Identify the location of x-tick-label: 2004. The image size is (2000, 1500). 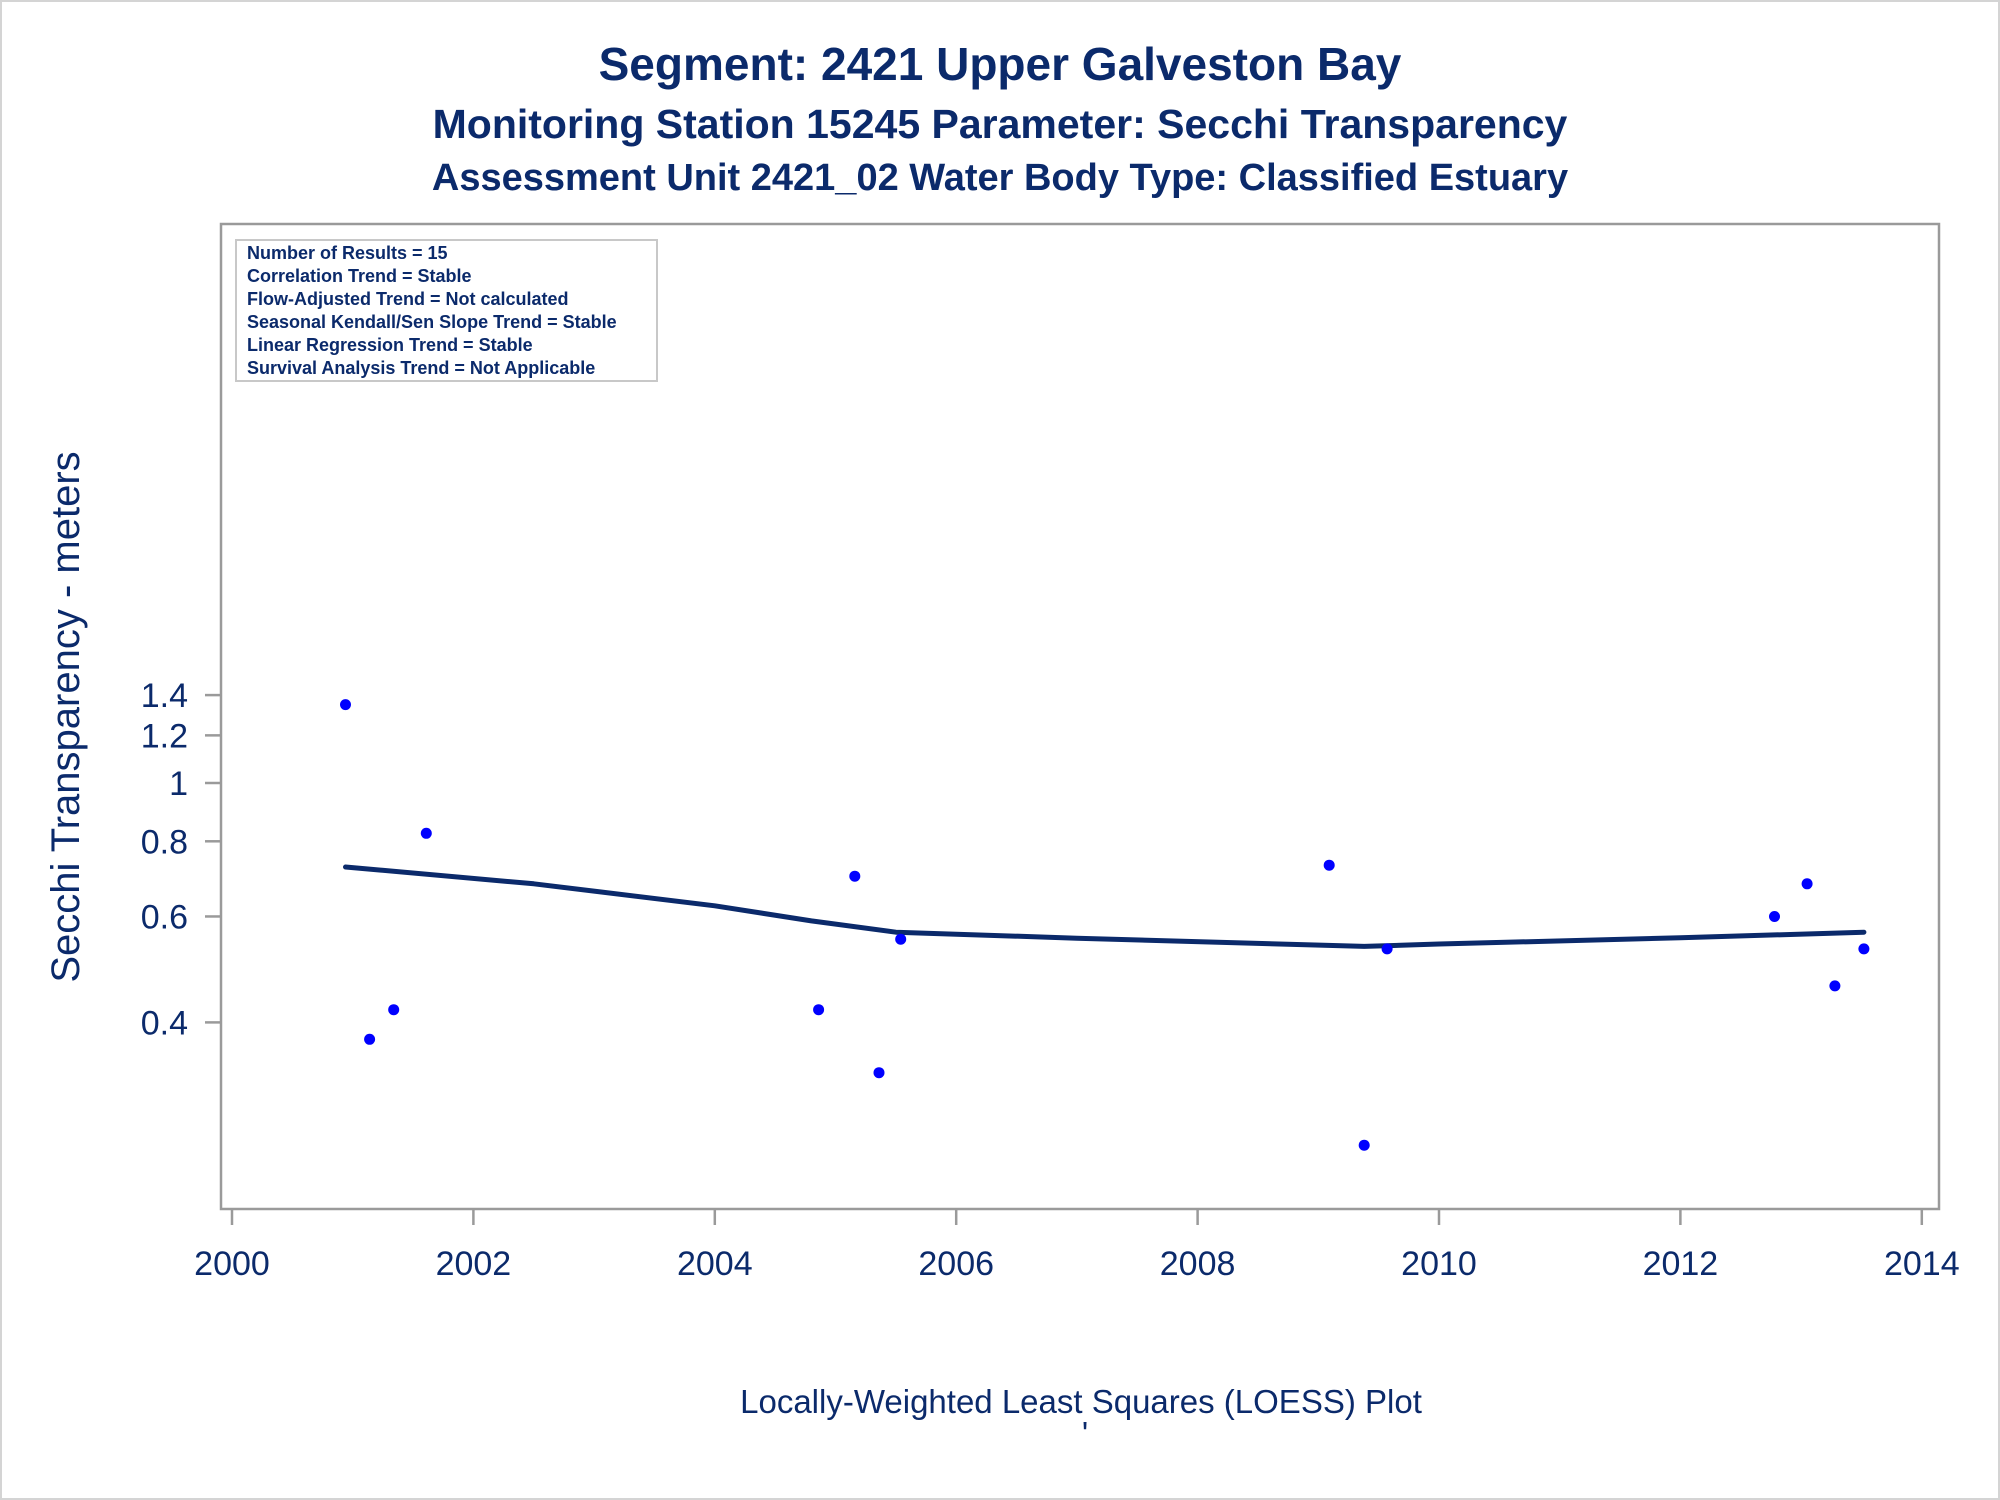
(715, 1264).